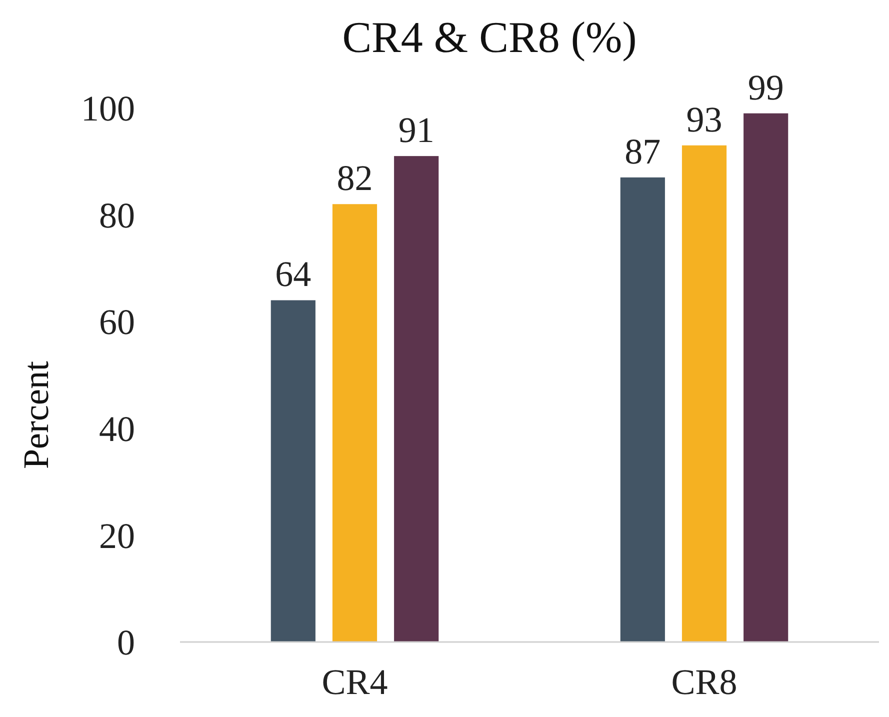 Image resolution: width=889 pixels, height=717 pixels. I want to click on data-label: 91, so click(416, 130).